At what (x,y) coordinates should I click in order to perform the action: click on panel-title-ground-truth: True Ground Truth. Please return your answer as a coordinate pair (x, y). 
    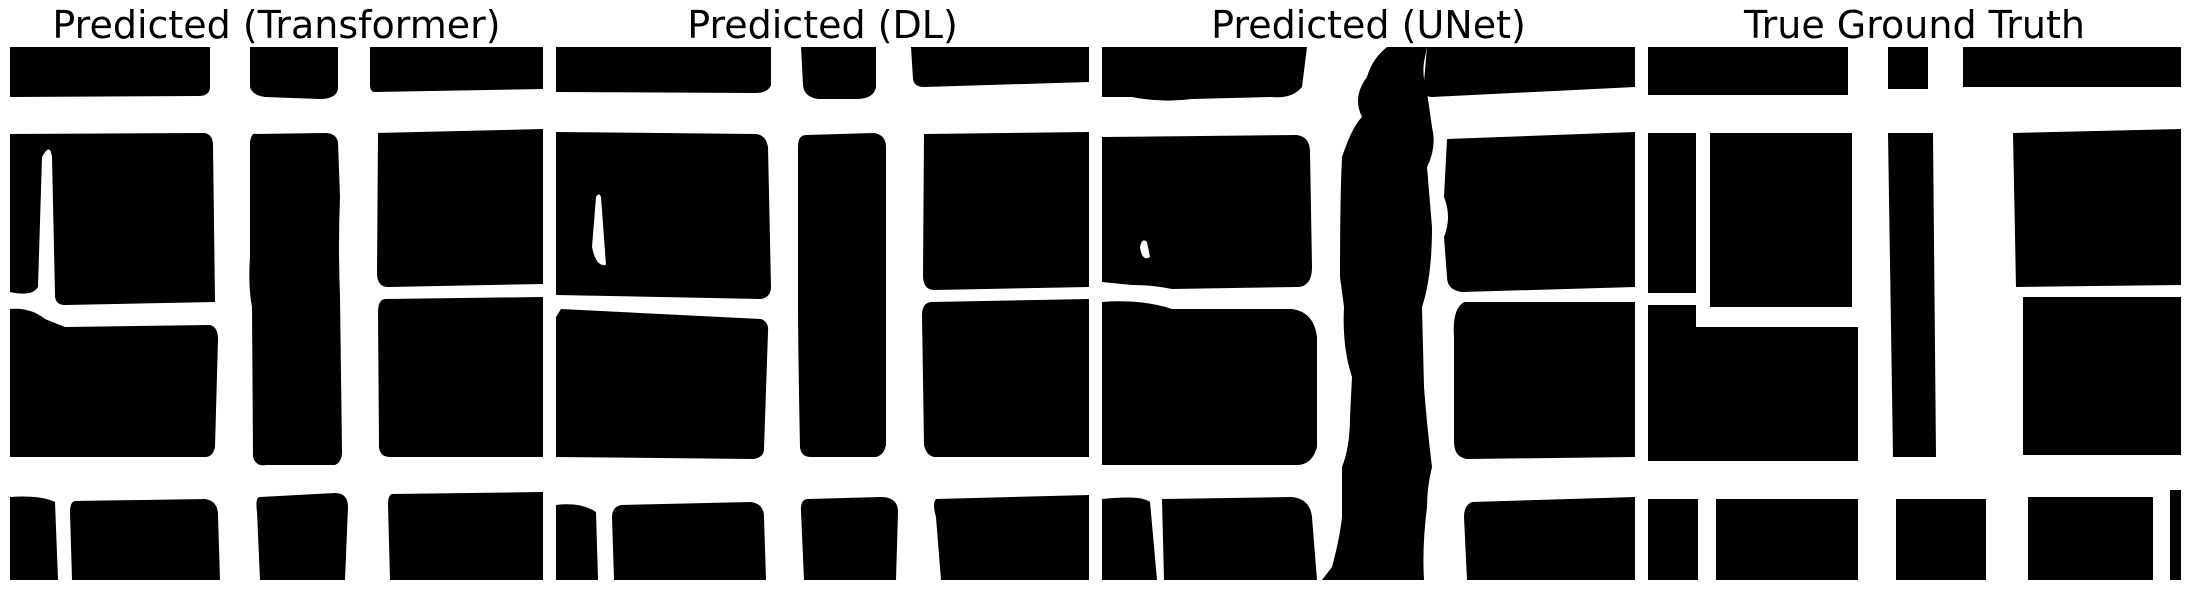
    Looking at the image, I should click on (1914, 25).